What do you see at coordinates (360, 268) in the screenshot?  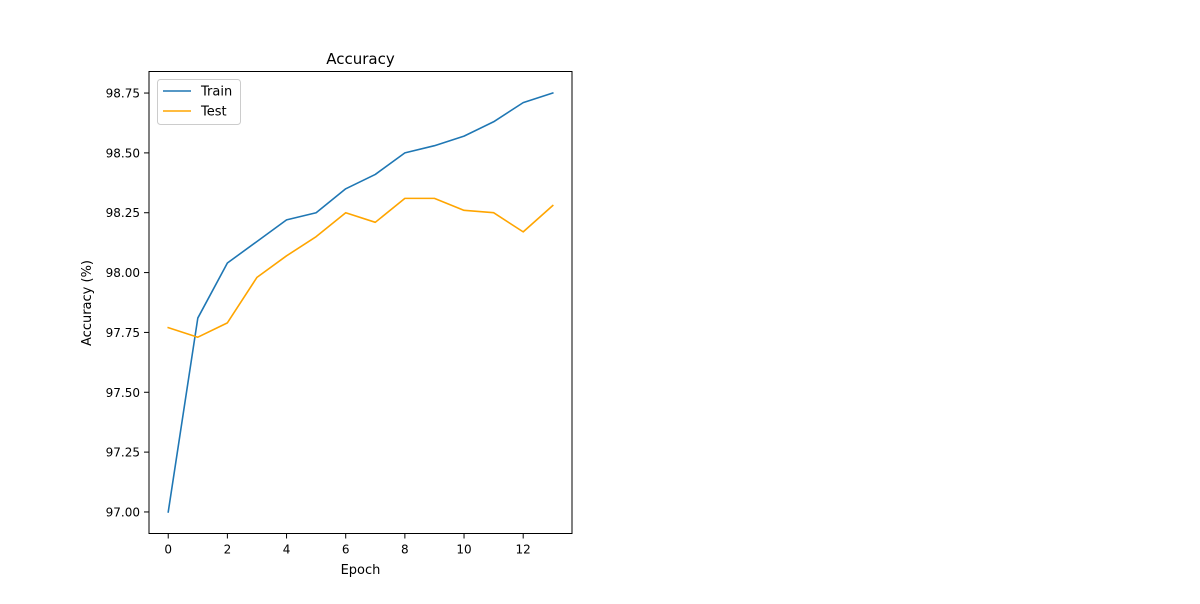 I see `series-line-test` at bounding box center [360, 268].